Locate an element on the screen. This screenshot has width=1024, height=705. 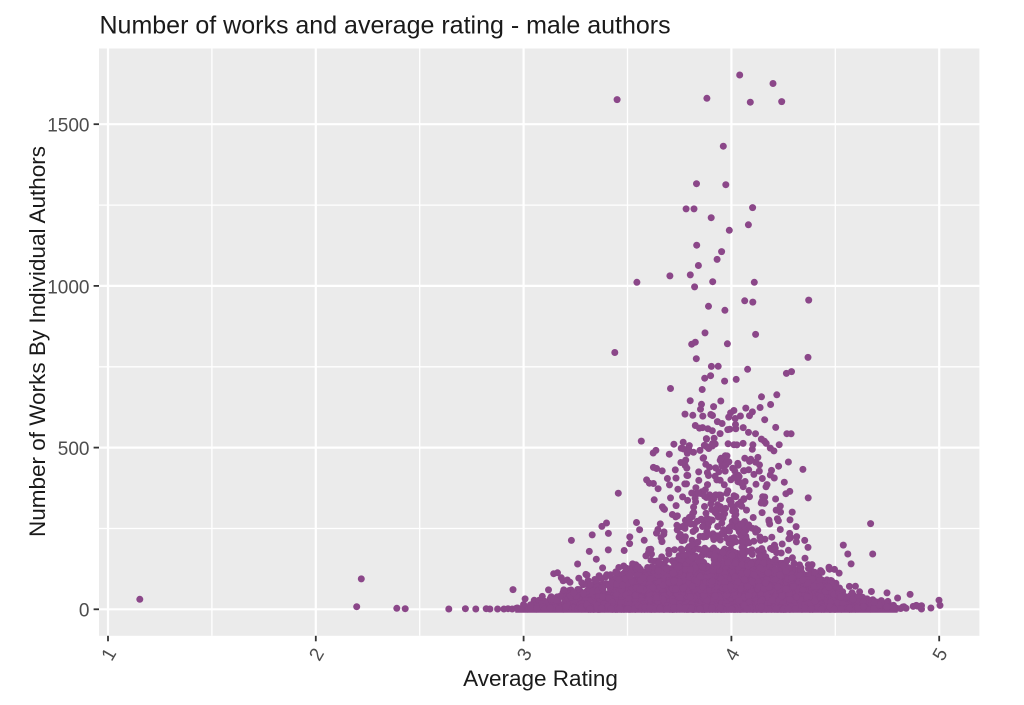
svg-text: Average Rating is located at coordinates (540, 678).